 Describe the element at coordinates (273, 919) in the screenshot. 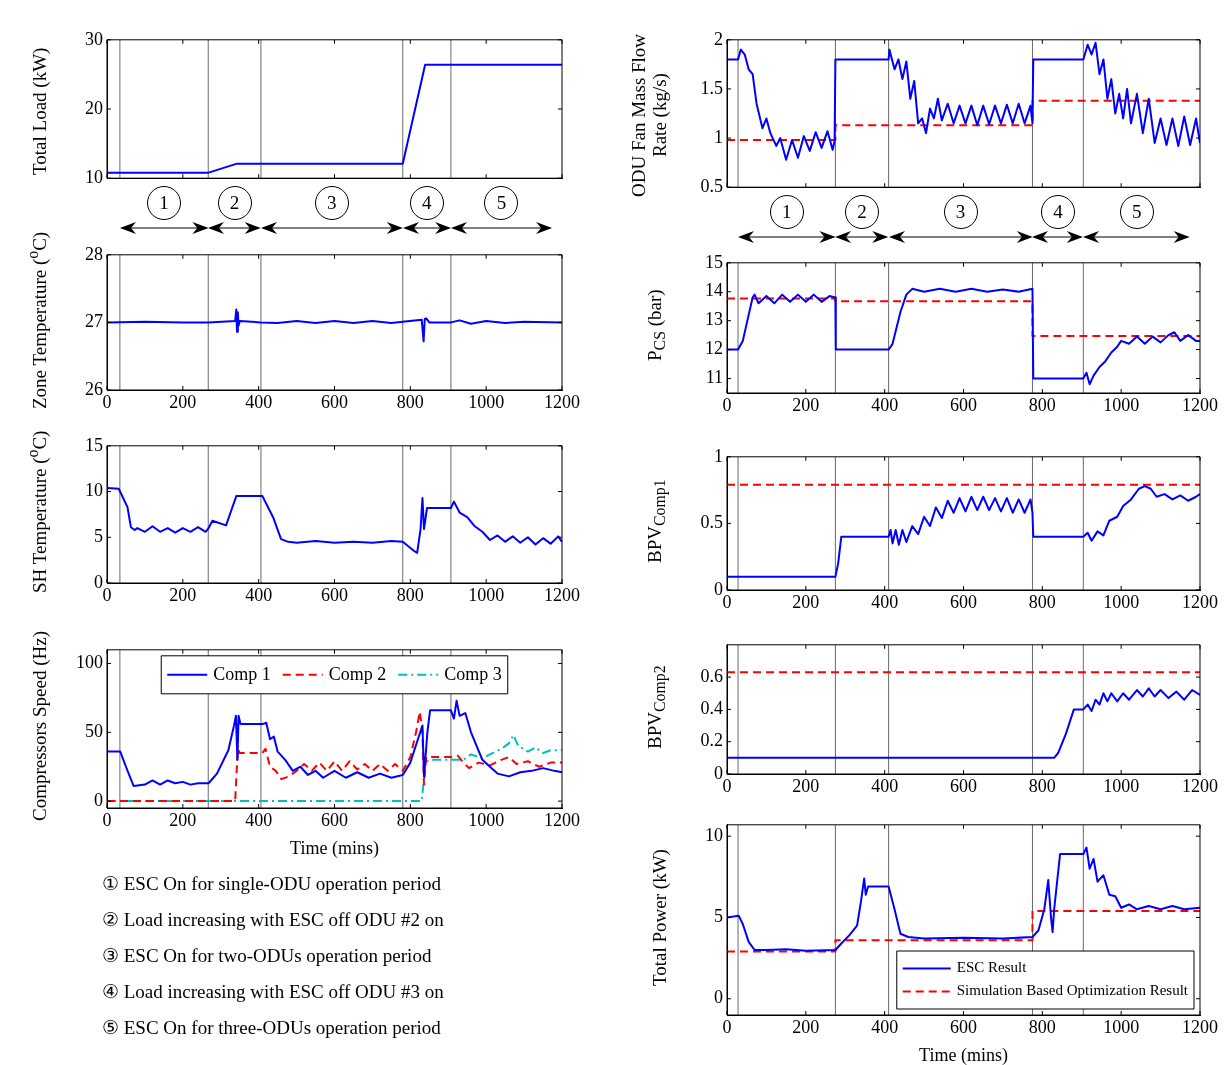

I see `text: ② Load increasing with ESC off ODU #2 on` at that location.